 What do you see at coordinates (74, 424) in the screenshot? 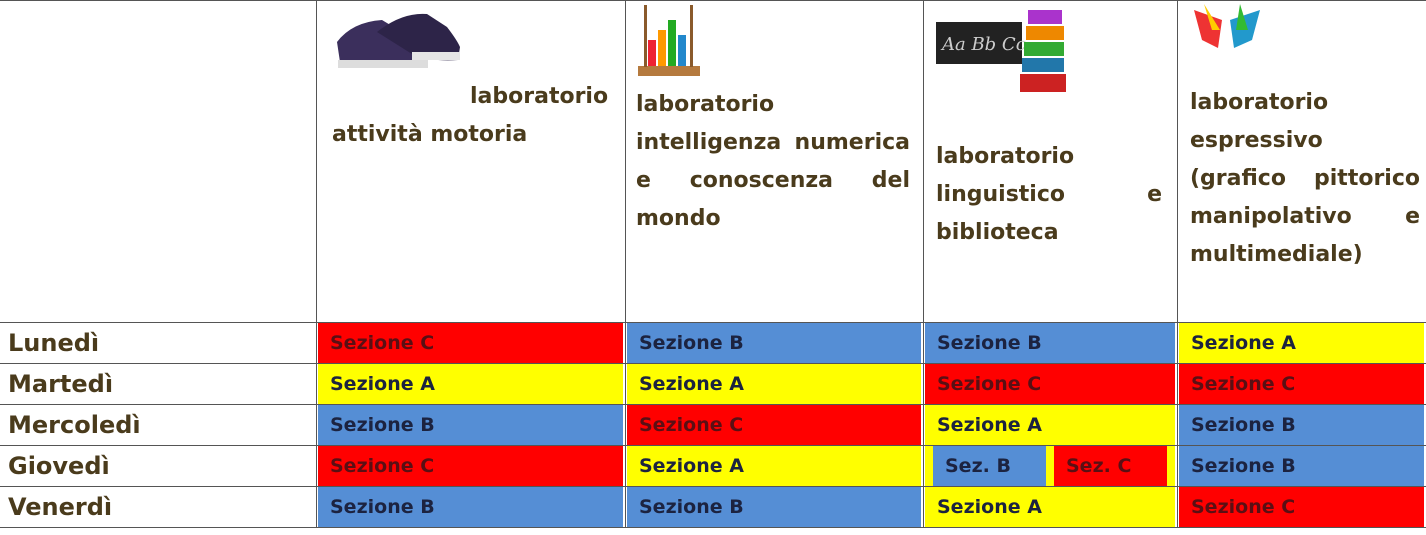
I see `day-label: Mercoledì` at bounding box center [74, 424].